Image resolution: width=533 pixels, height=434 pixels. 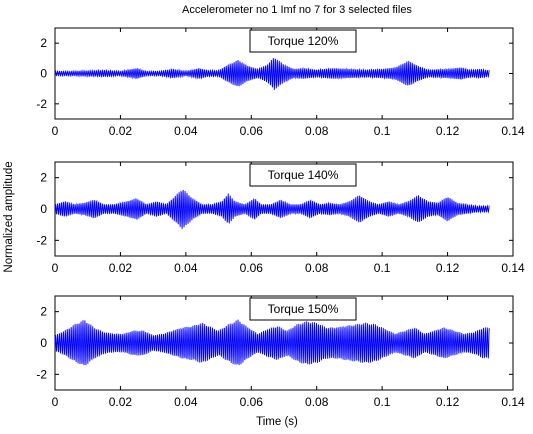 I want to click on legend-label: Torque 140%, so click(x=303, y=175).